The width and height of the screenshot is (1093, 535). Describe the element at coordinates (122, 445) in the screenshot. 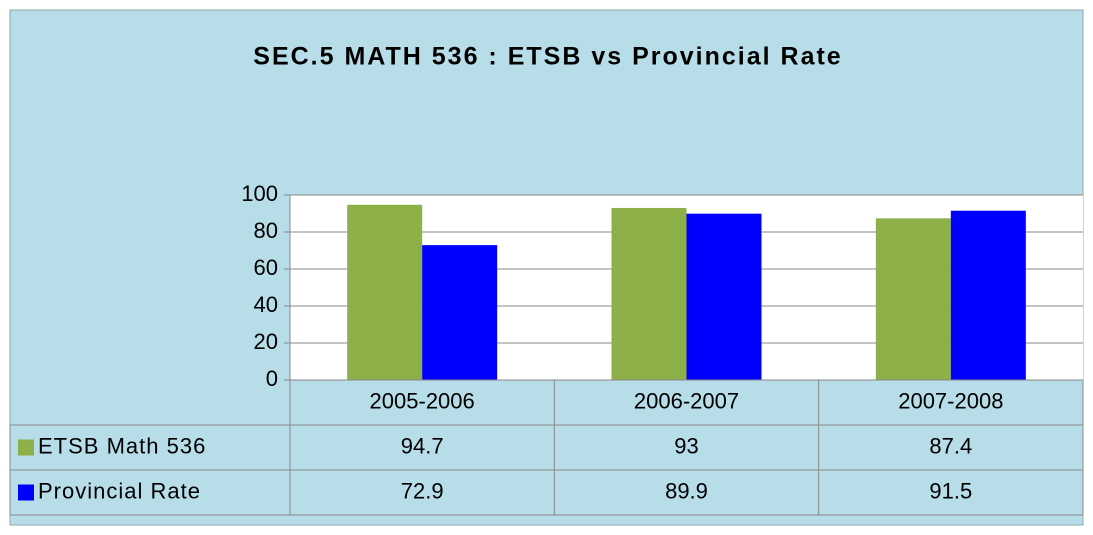

I see `legend-label: ETSB Math 536` at that location.